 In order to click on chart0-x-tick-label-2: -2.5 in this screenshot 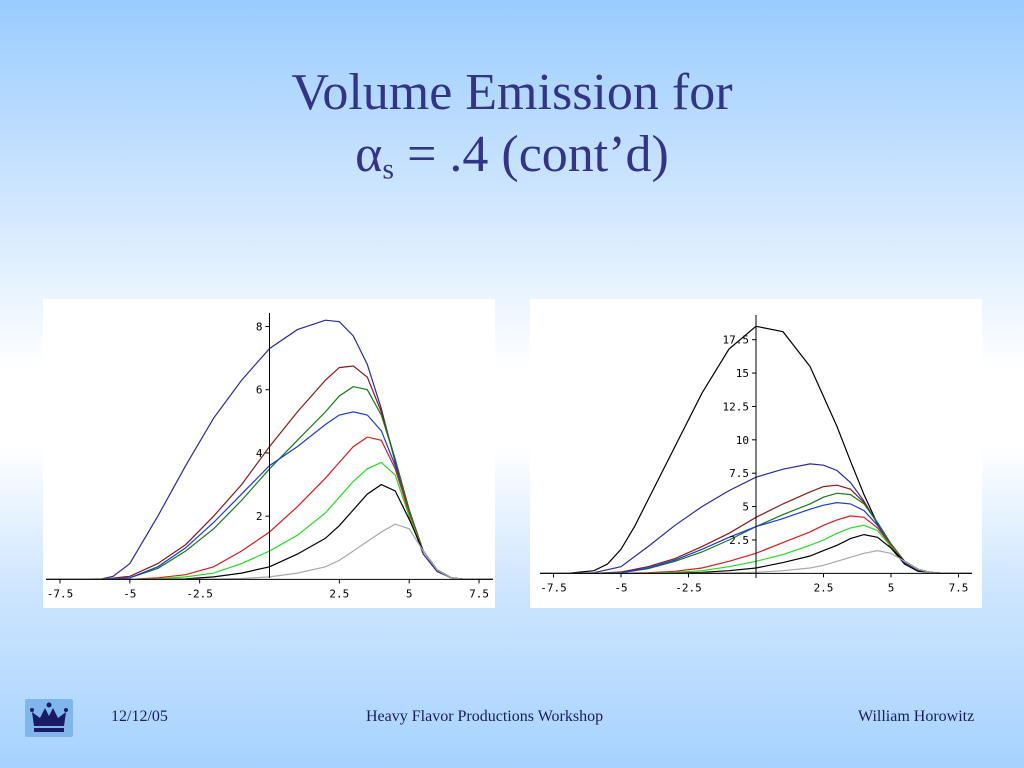, I will do `click(199, 593)`.